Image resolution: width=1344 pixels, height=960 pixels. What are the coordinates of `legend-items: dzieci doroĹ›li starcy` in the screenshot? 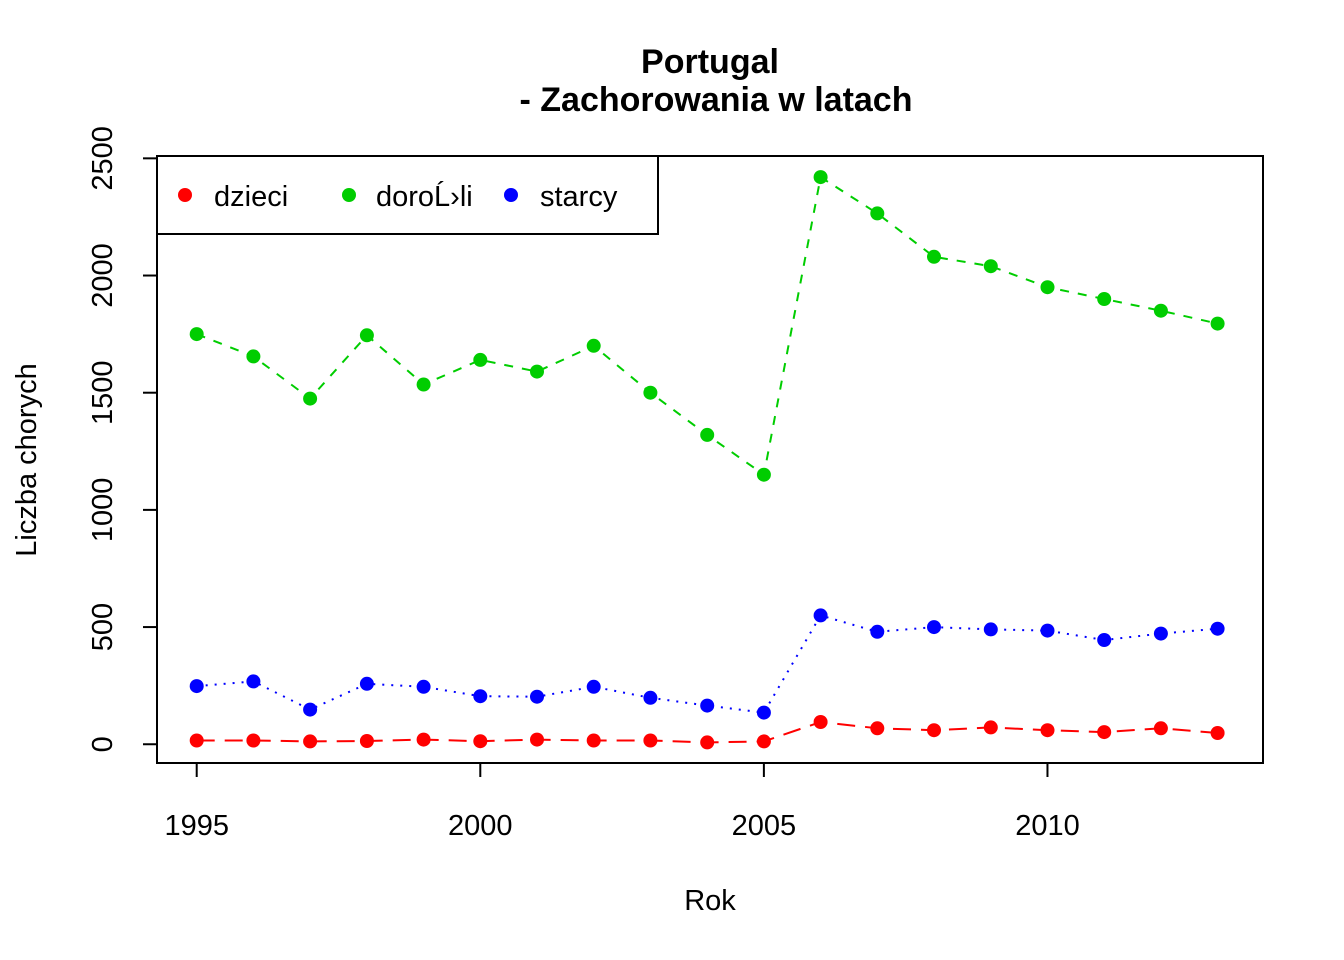 It's located at (398, 196).